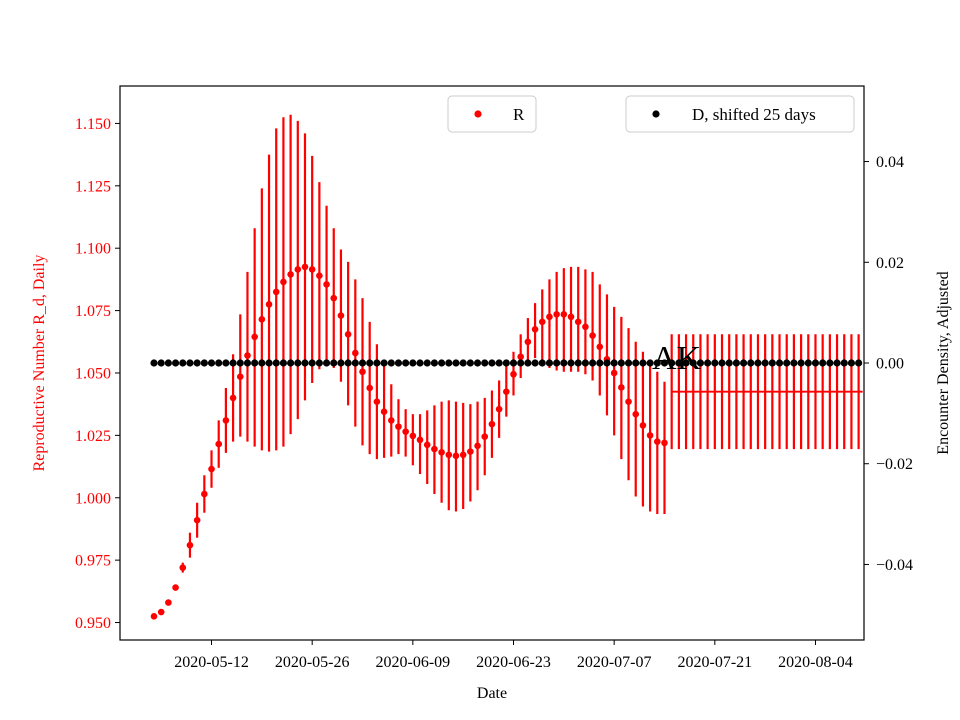 This screenshot has height=720, width=960. What do you see at coordinates (655, 113) in the screenshot?
I see `legend-d-marker` at bounding box center [655, 113].